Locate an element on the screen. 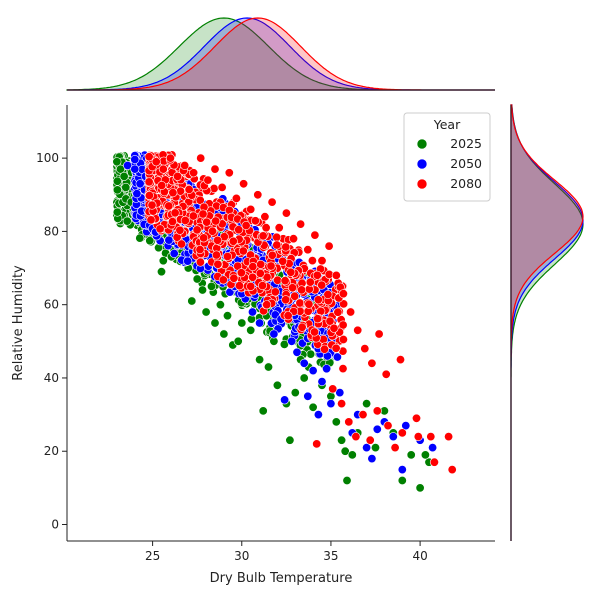  legend: Year 2025 2050 2080 is located at coordinates (447, 157).